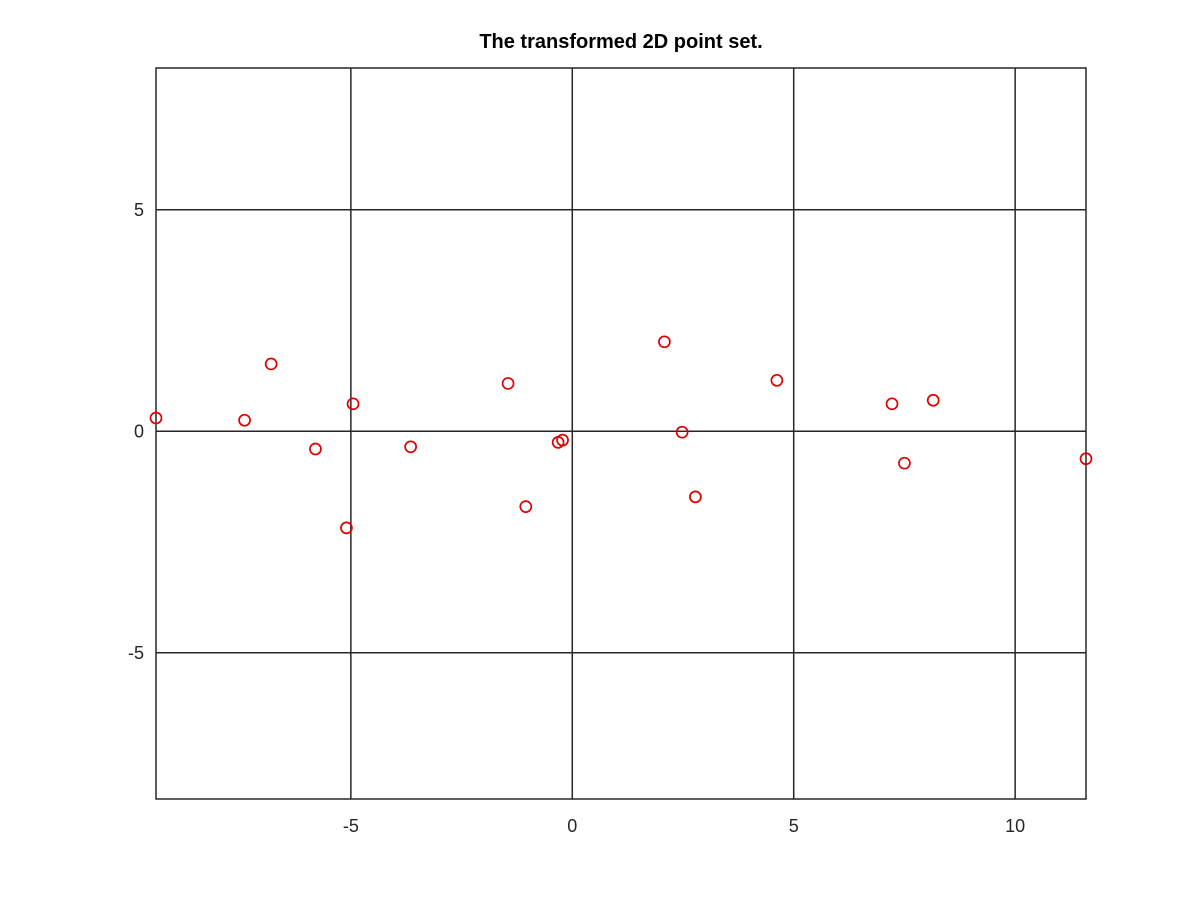  I want to click on x-tick-label: 5, so click(794, 826).